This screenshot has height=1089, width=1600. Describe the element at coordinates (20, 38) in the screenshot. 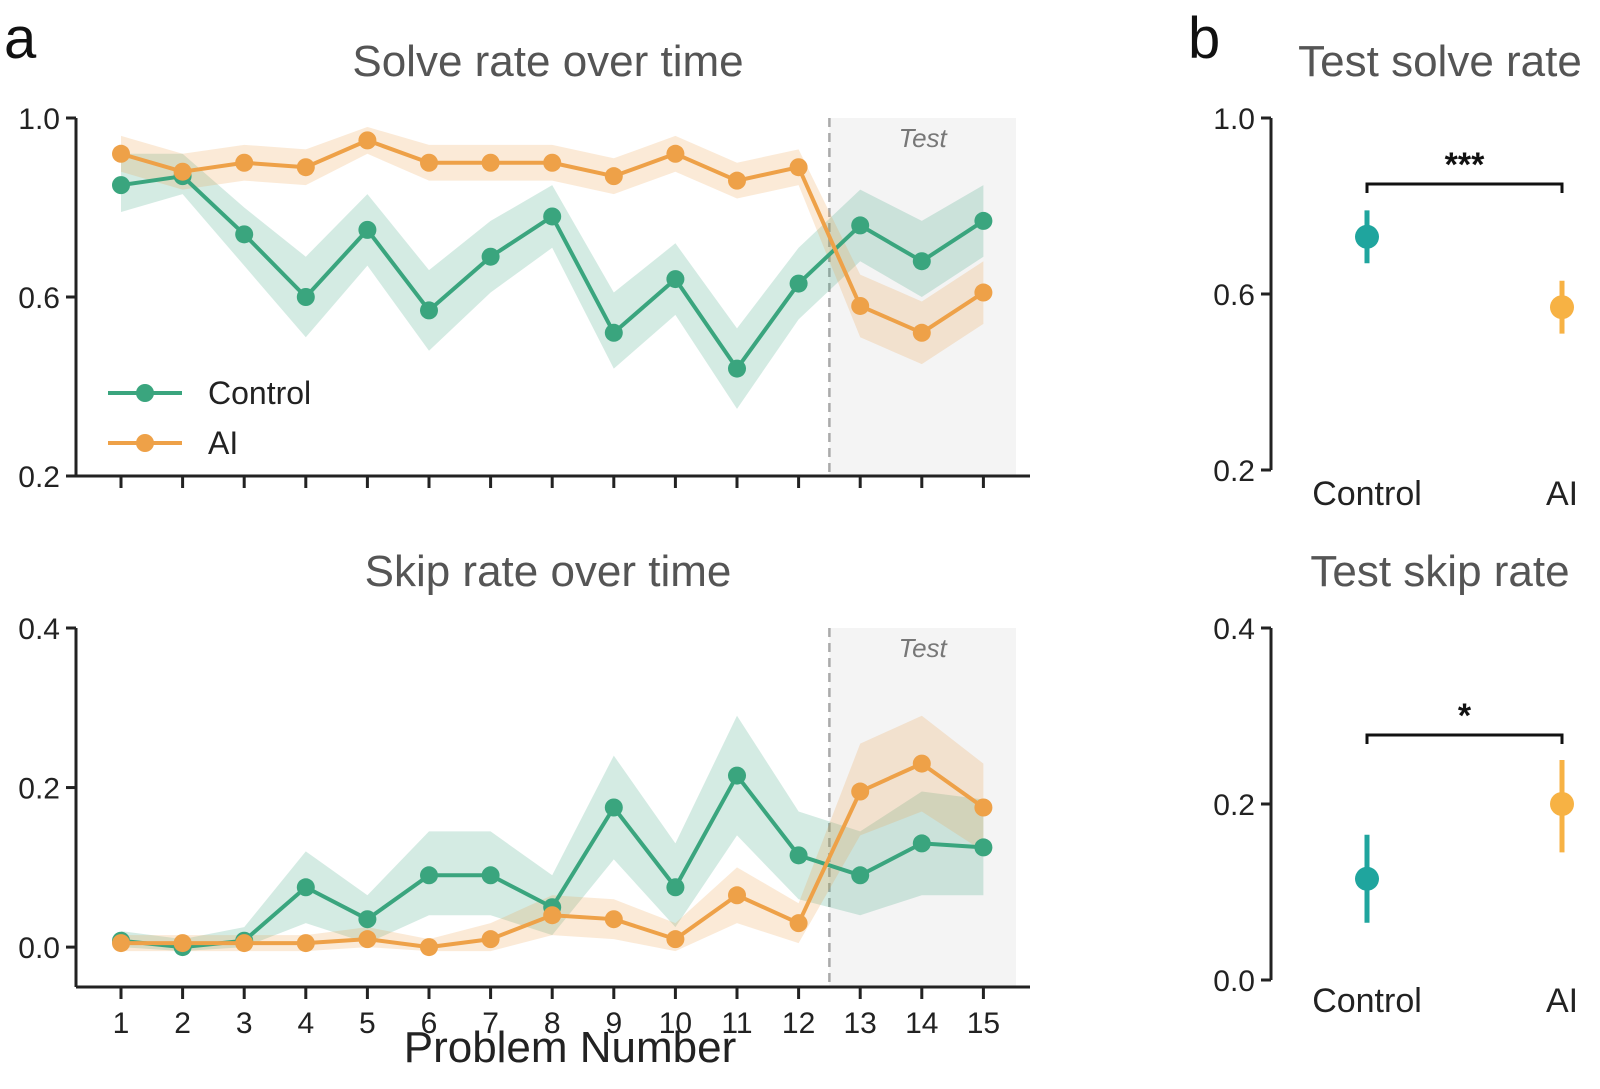

I see `panel-letter-a: a` at that location.